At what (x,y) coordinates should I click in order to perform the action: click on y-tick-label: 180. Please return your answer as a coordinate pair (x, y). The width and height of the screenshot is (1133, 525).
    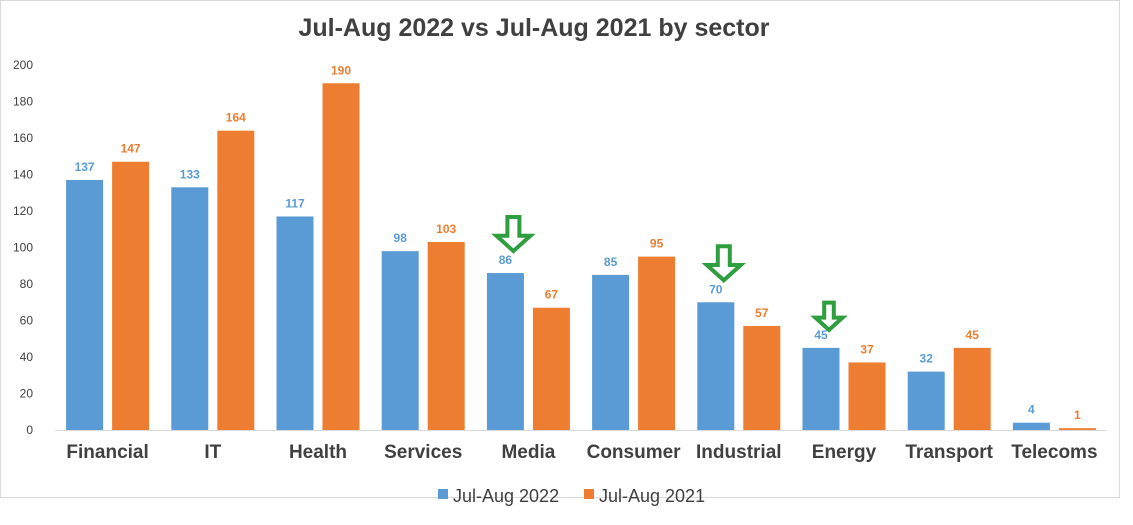
    Looking at the image, I should click on (23, 102).